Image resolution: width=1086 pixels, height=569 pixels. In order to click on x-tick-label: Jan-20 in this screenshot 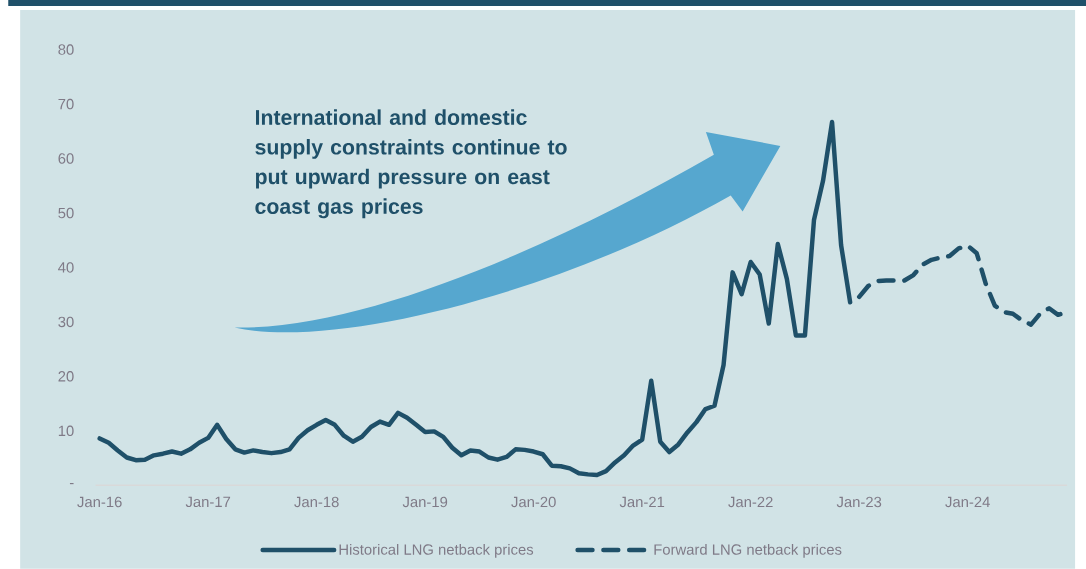, I will do `click(533, 502)`.